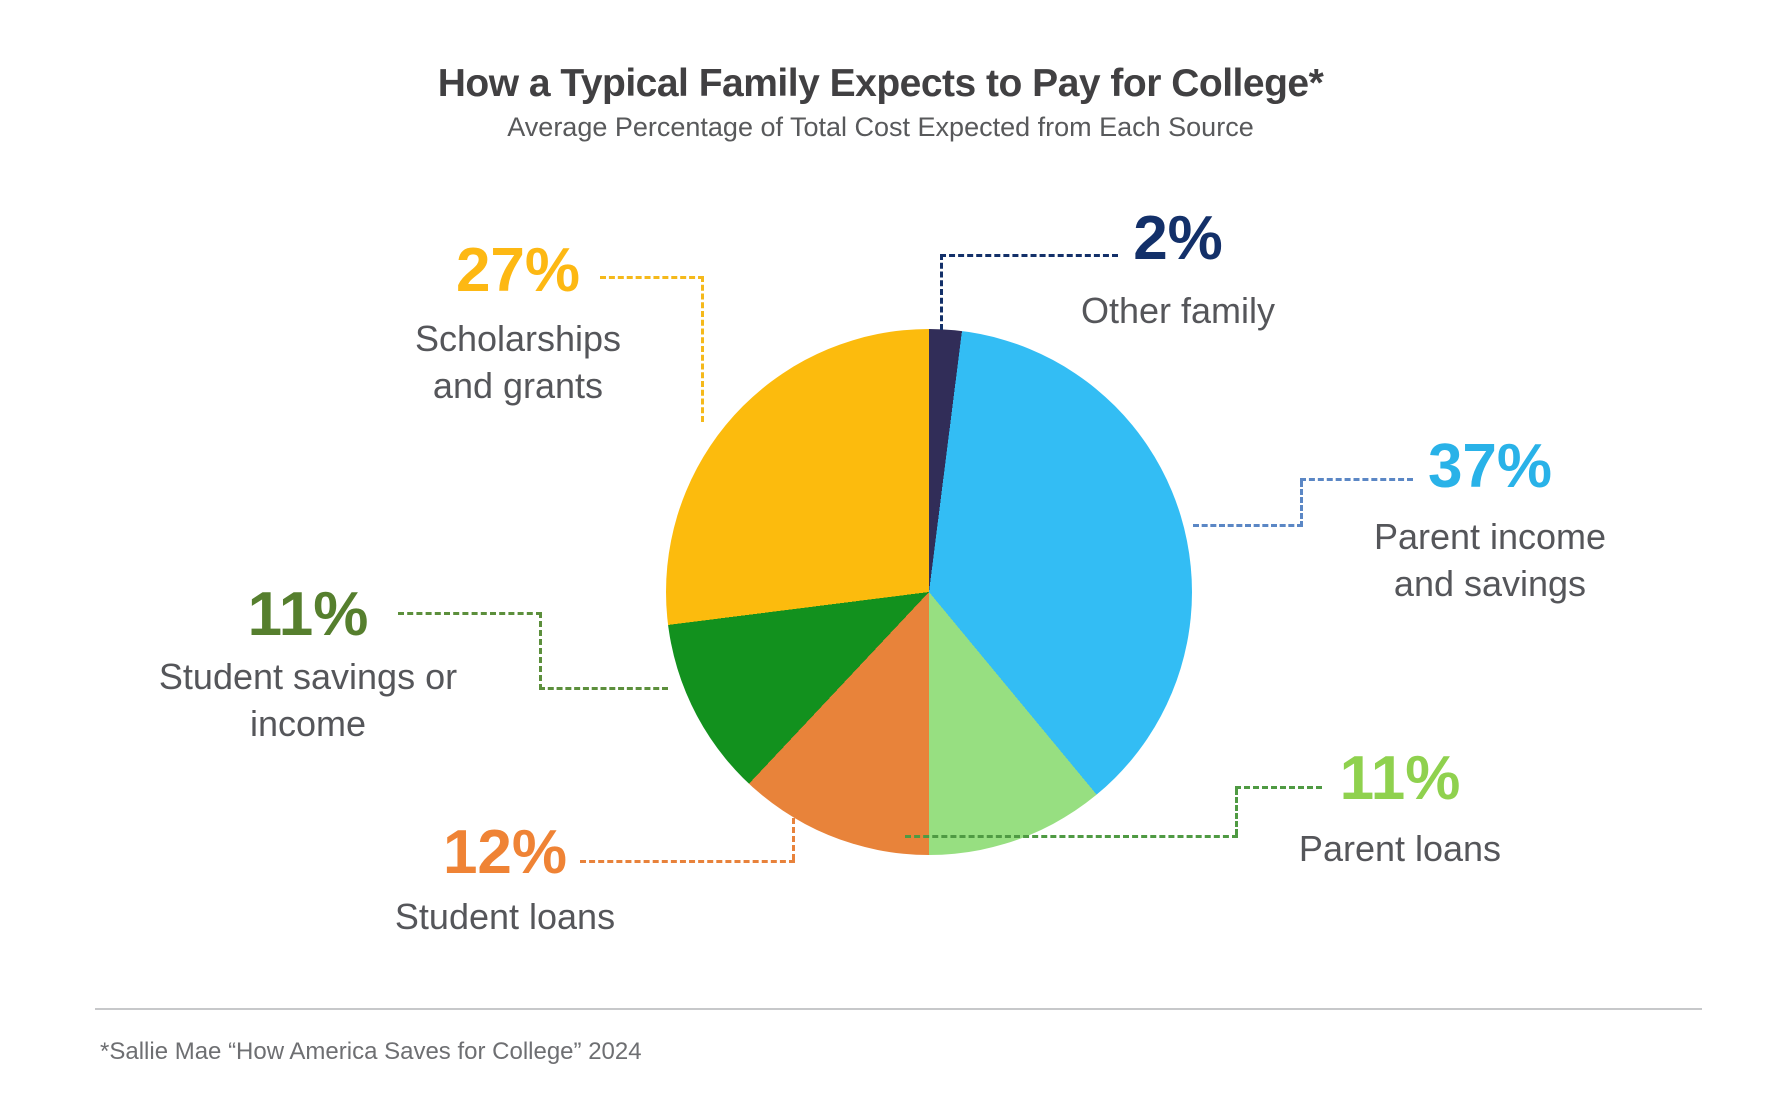  What do you see at coordinates (1236, 812) in the screenshot?
I see `parent-loans-leader-line-v` at bounding box center [1236, 812].